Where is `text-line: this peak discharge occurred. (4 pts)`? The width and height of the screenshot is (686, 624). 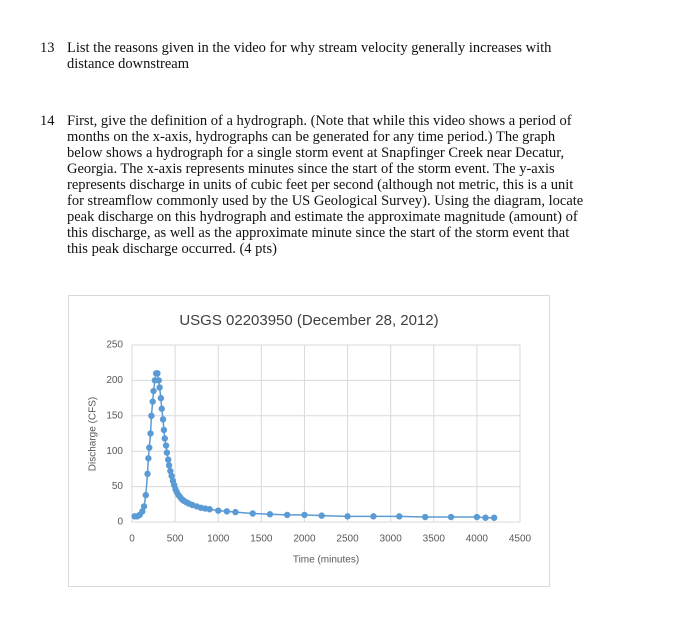 text-line: this peak discharge occurred. (4 pts) is located at coordinates (172, 249).